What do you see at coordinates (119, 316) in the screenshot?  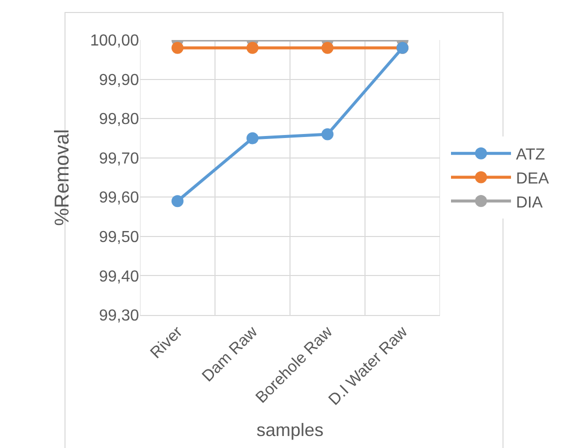 I see `y-tick-label: 99,30` at bounding box center [119, 316].